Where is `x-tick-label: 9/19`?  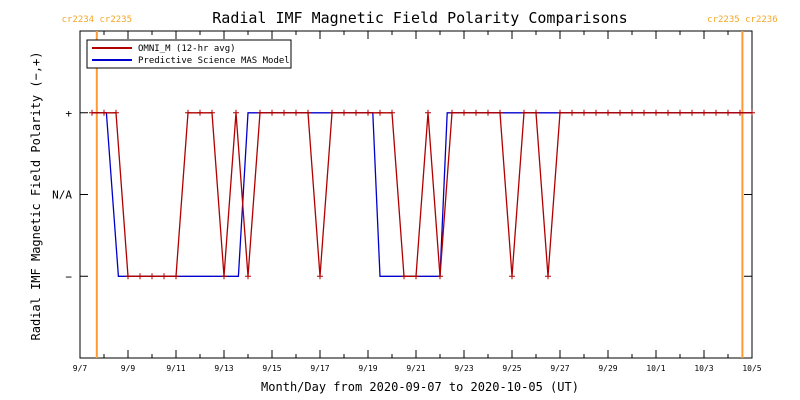 x-tick-label: 9/19 is located at coordinates (367, 368).